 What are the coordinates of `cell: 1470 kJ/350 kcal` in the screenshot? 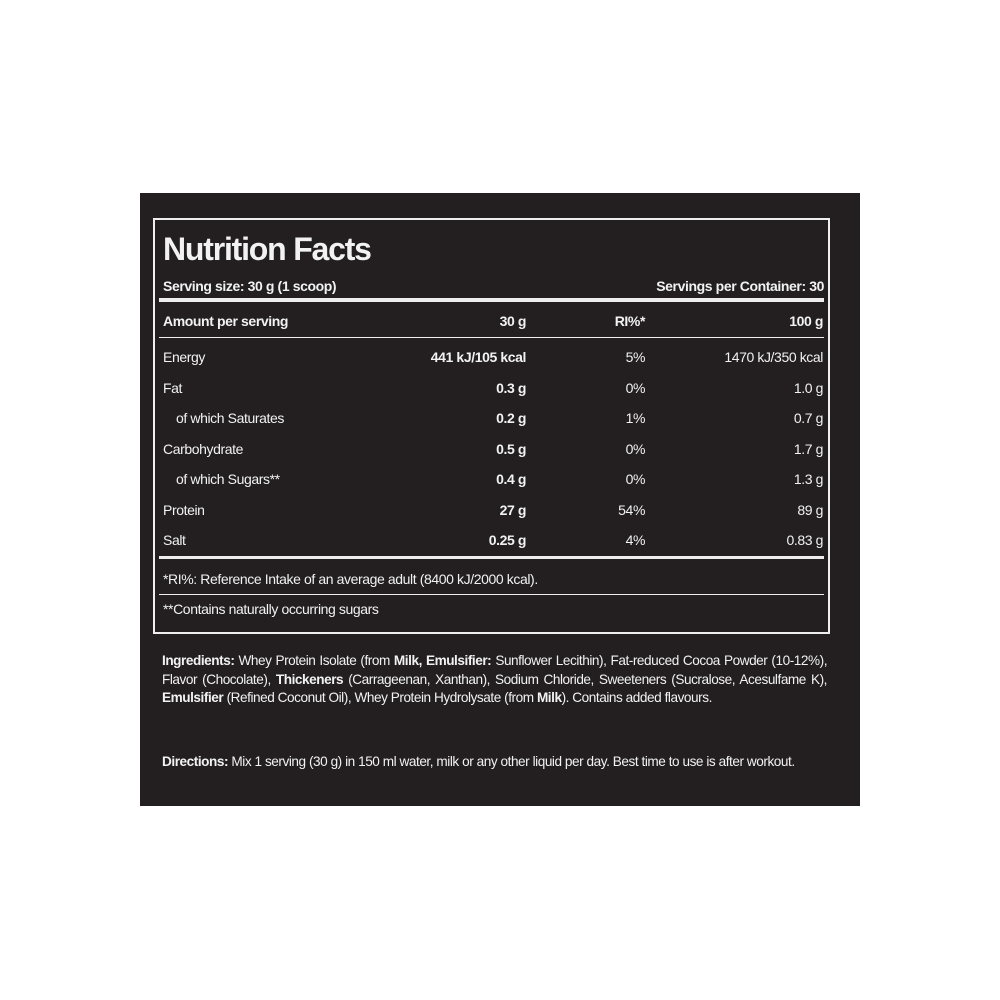 It's located at (773, 357).